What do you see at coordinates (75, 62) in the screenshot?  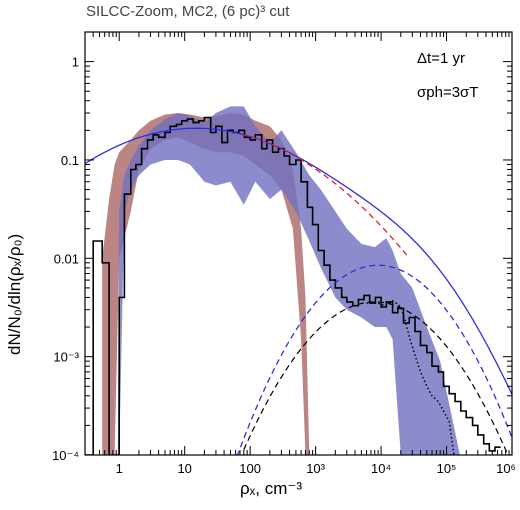 I see `y-tick-label: 1` at bounding box center [75, 62].